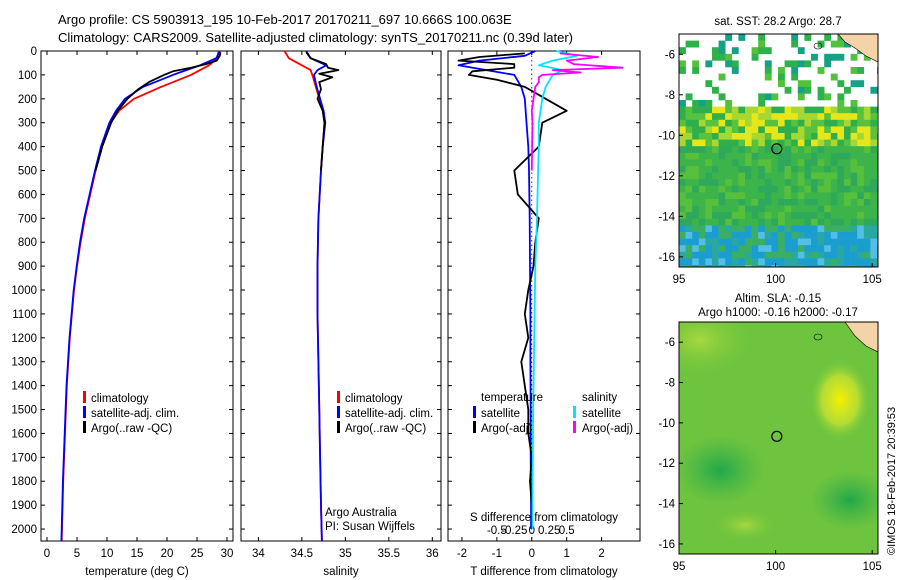 The image size is (900, 580). What do you see at coordinates (778, 438) in the screenshot?
I see `sla-frame` at bounding box center [778, 438].